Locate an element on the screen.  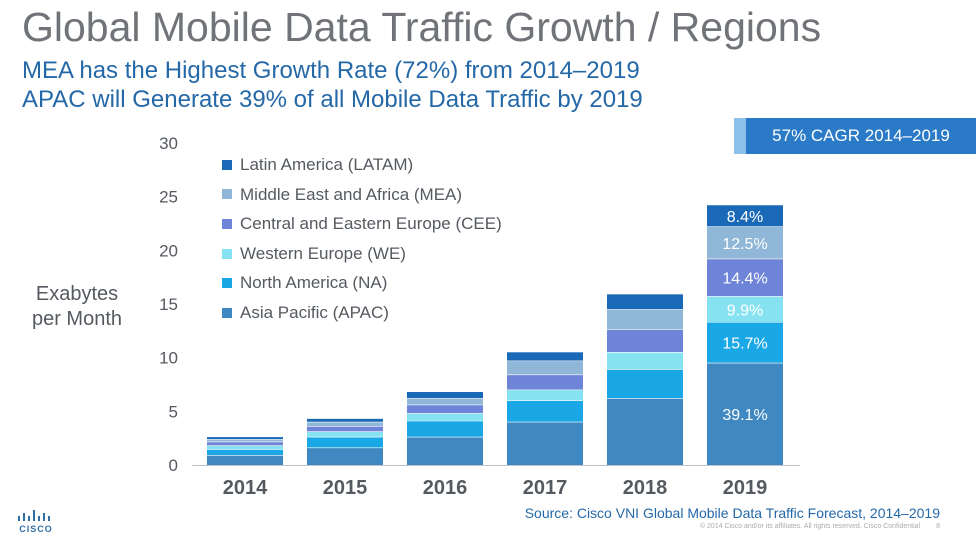
cagr-badge: 57% CAGR 2014–2019 is located at coordinates (855, 136).